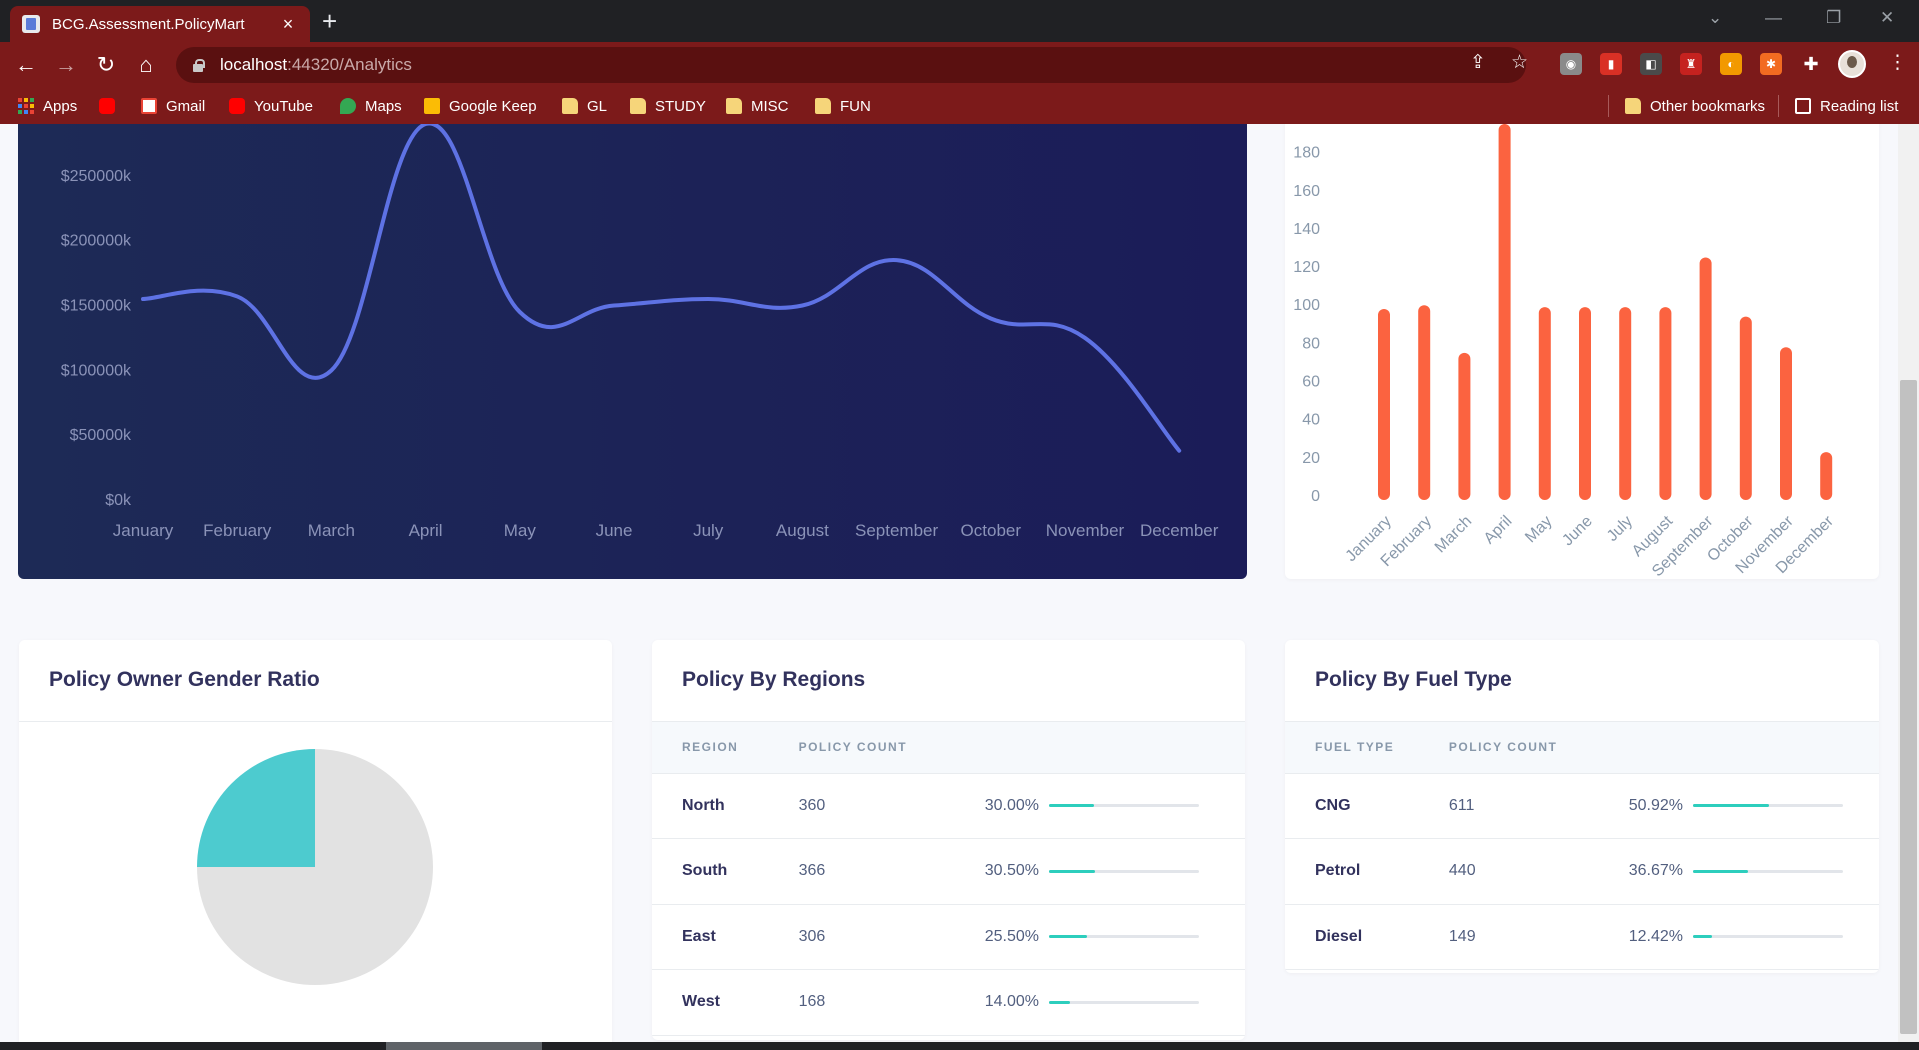 The image size is (1919, 1050). I want to click on close-tab-icon: ×, so click(288, 23).